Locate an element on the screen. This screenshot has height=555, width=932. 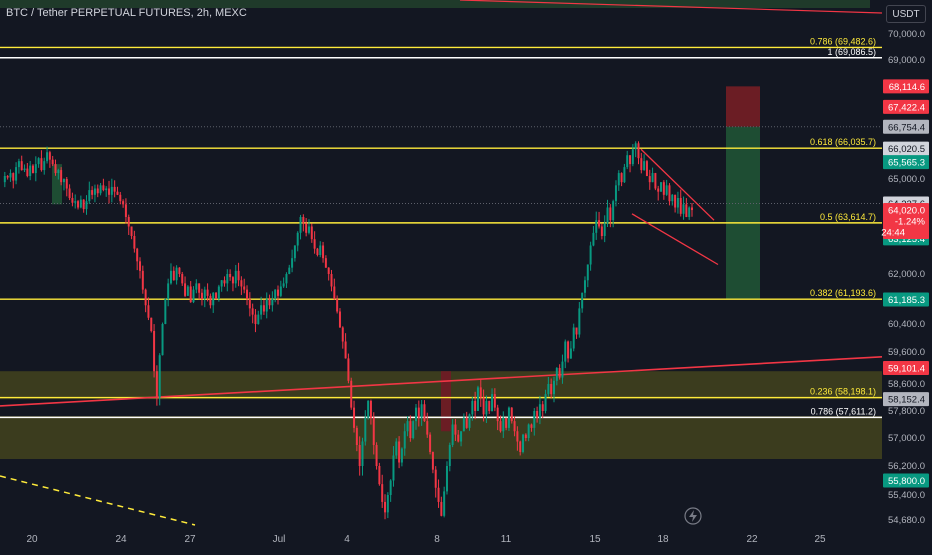
last-price: 64,020.0 is located at coordinates (906, 211).